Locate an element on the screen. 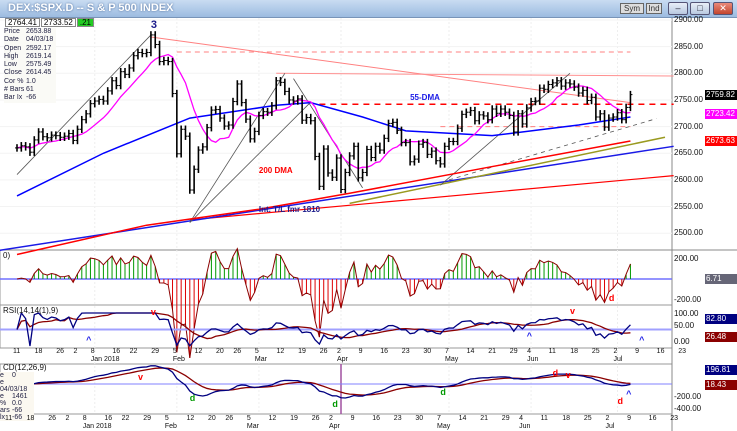  macd-label: CD(12,26,9) is located at coordinates (25, 367).